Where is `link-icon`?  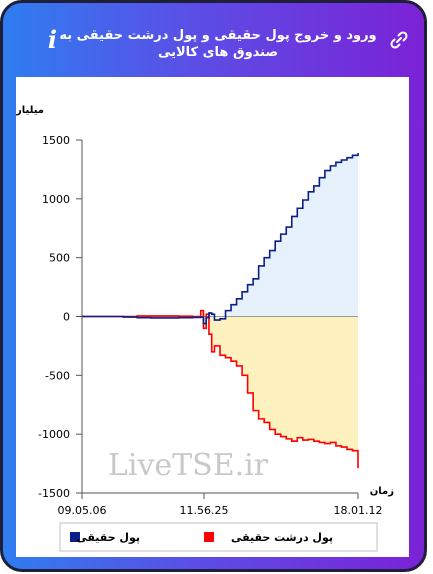 link-icon is located at coordinates (399, 40).